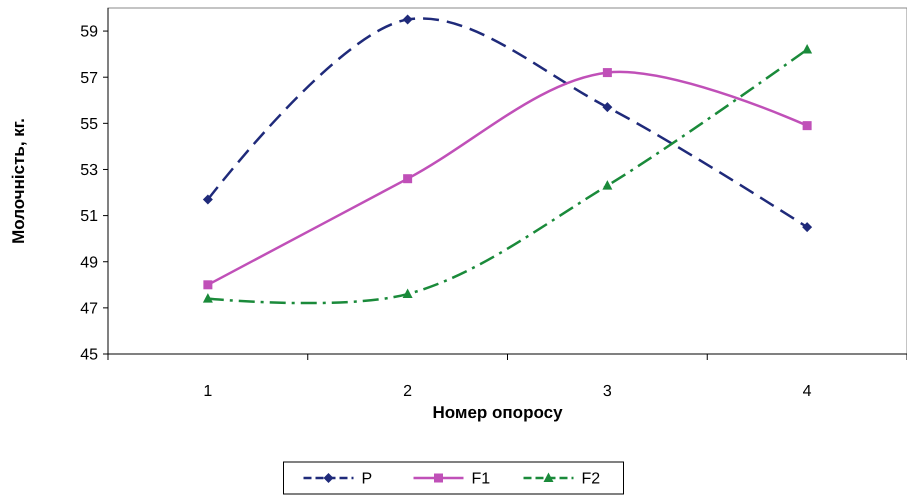 The width and height of the screenshot is (907, 495). Describe the element at coordinates (18, 181) in the screenshot. I see `y-axis-title: Молочність, кг.` at that location.